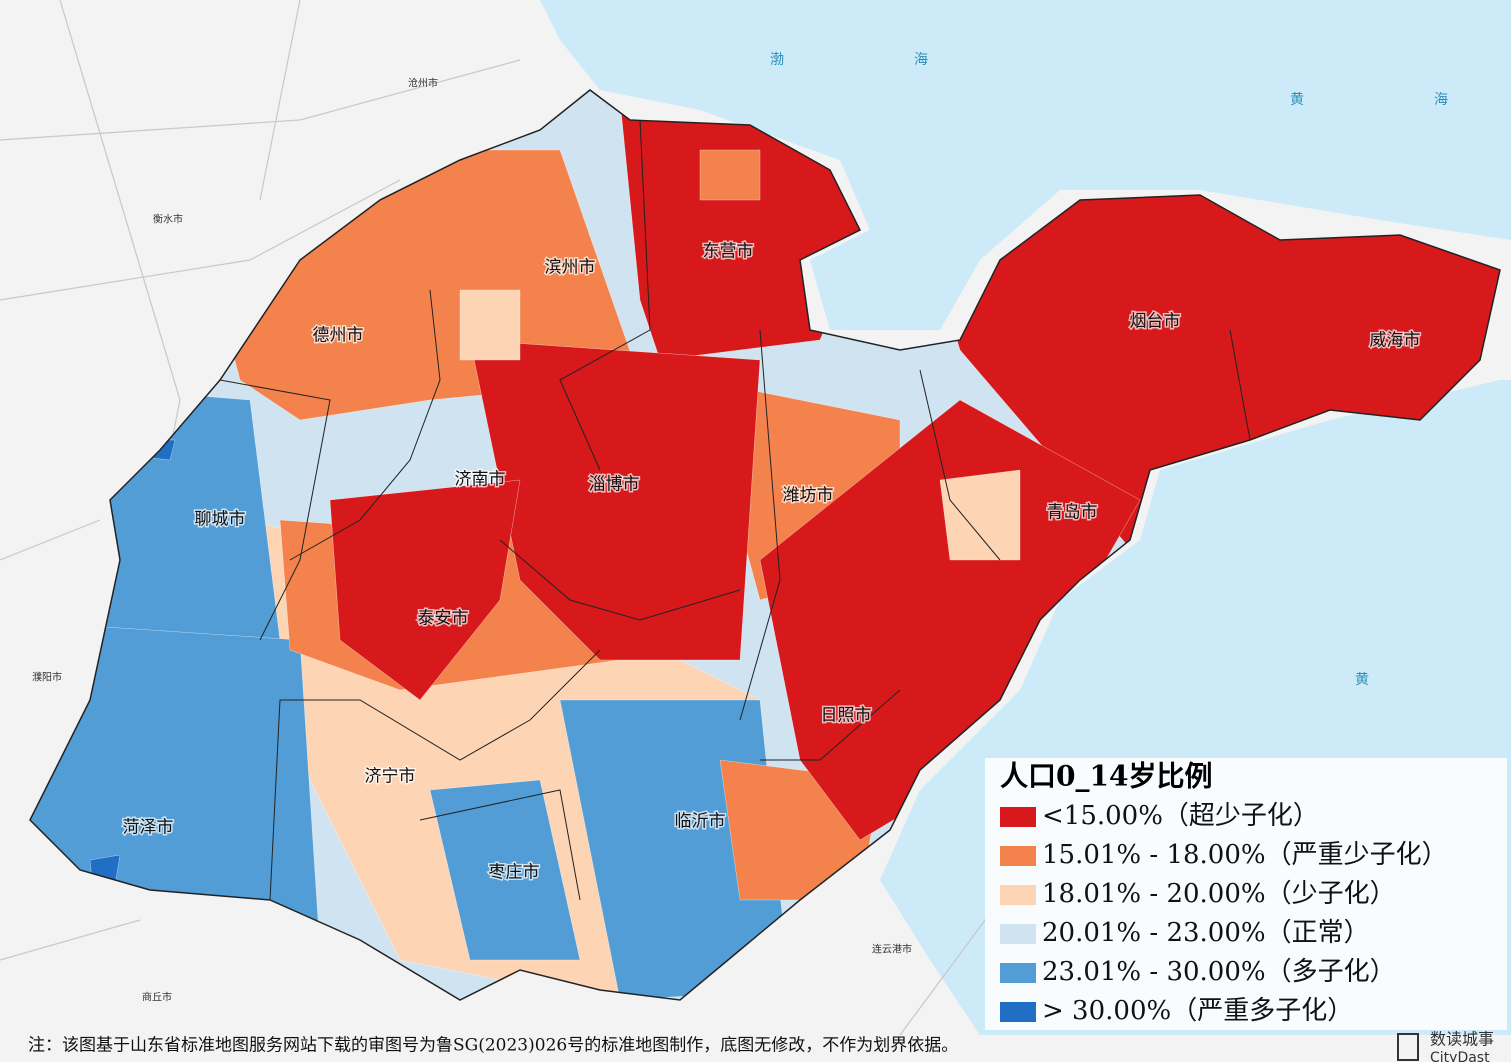 This screenshot has height=1062, width=1511. What do you see at coordinates (1155, 322) in the screenshot?
I see `city-label: 烟台市` at bounding box center [1155, 322].